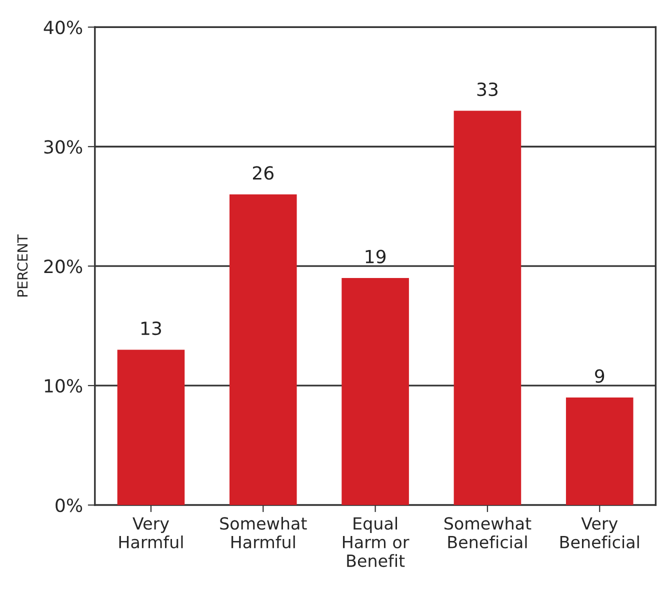 The height and width of the screenshot is (590, 659). Describe the element at coordinates (69, 505) in the screenshot. I see `y-tick-label: 0%` at that location.